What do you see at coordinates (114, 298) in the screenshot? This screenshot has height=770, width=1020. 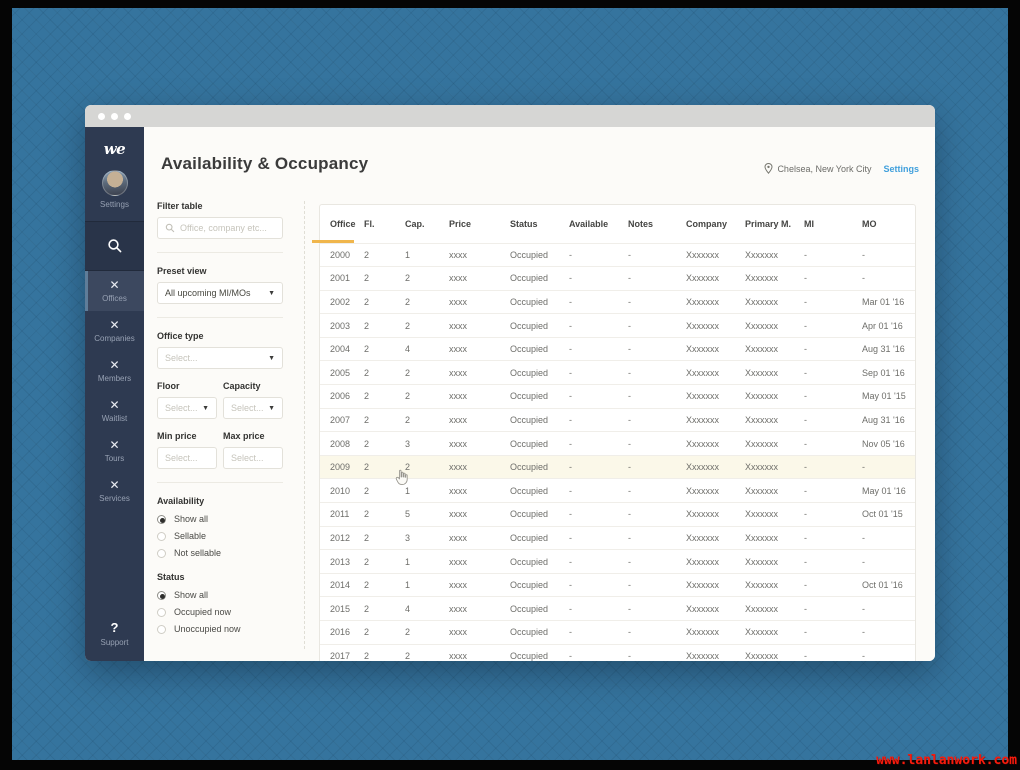 I see `sidebar-item-label: Offices` at bounding box center [114, 298].